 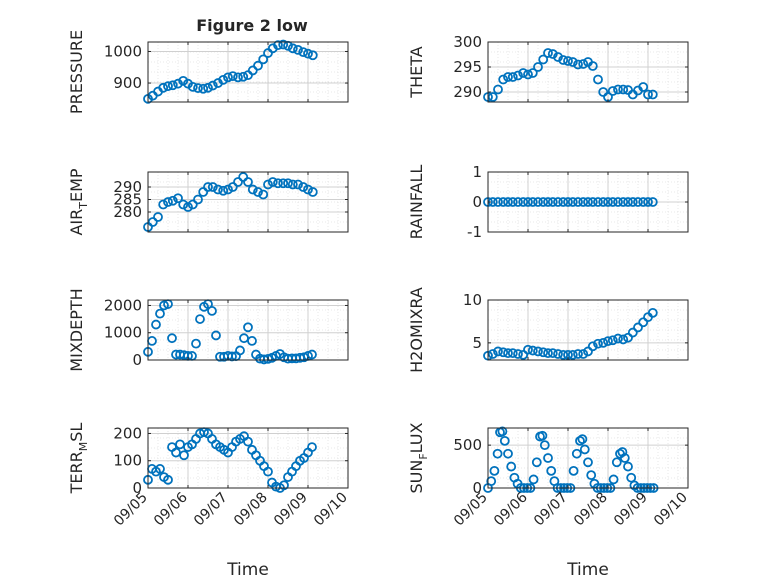 I want to click on y-axis-label: RAINFALL, so click(x=416, y=202).